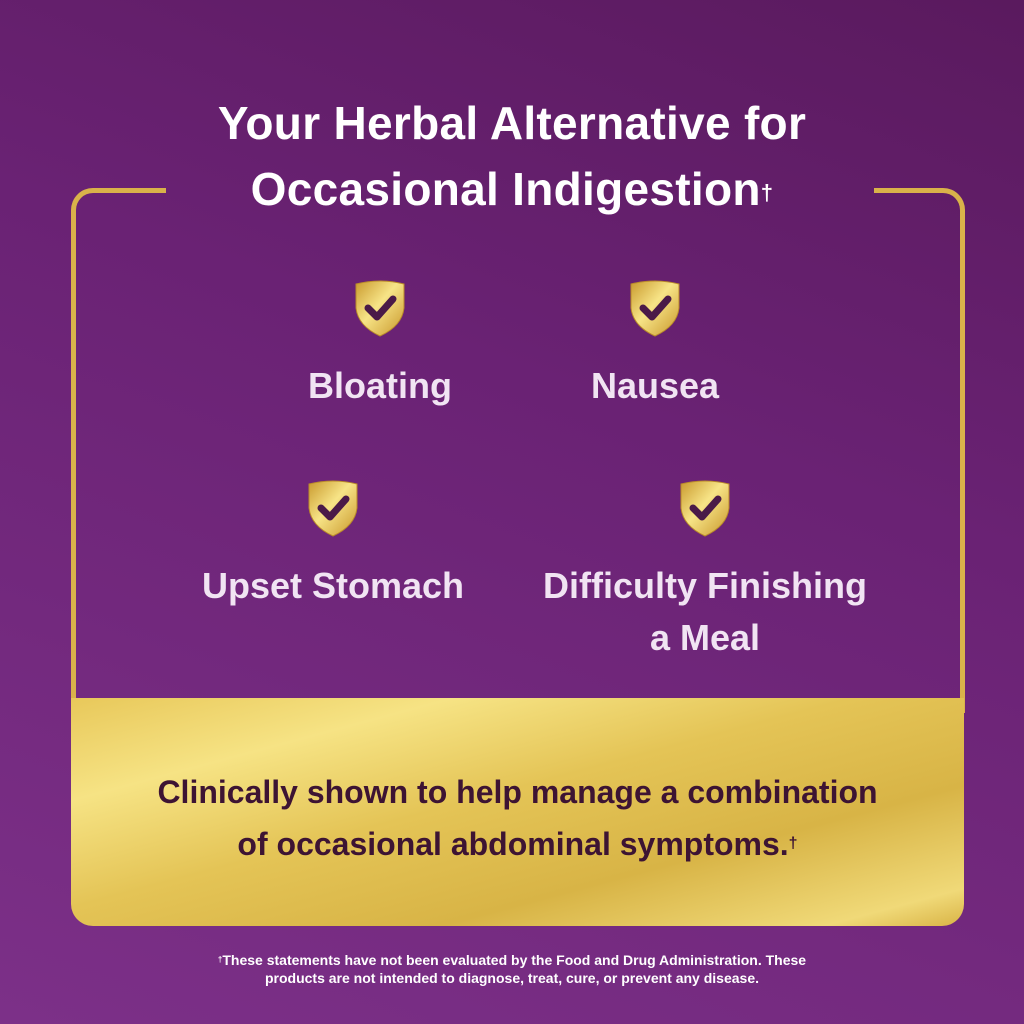  Describe the element at coordinates (380, 345) in the screenshot. I see `benefit-bloating: Bloating` at that location.